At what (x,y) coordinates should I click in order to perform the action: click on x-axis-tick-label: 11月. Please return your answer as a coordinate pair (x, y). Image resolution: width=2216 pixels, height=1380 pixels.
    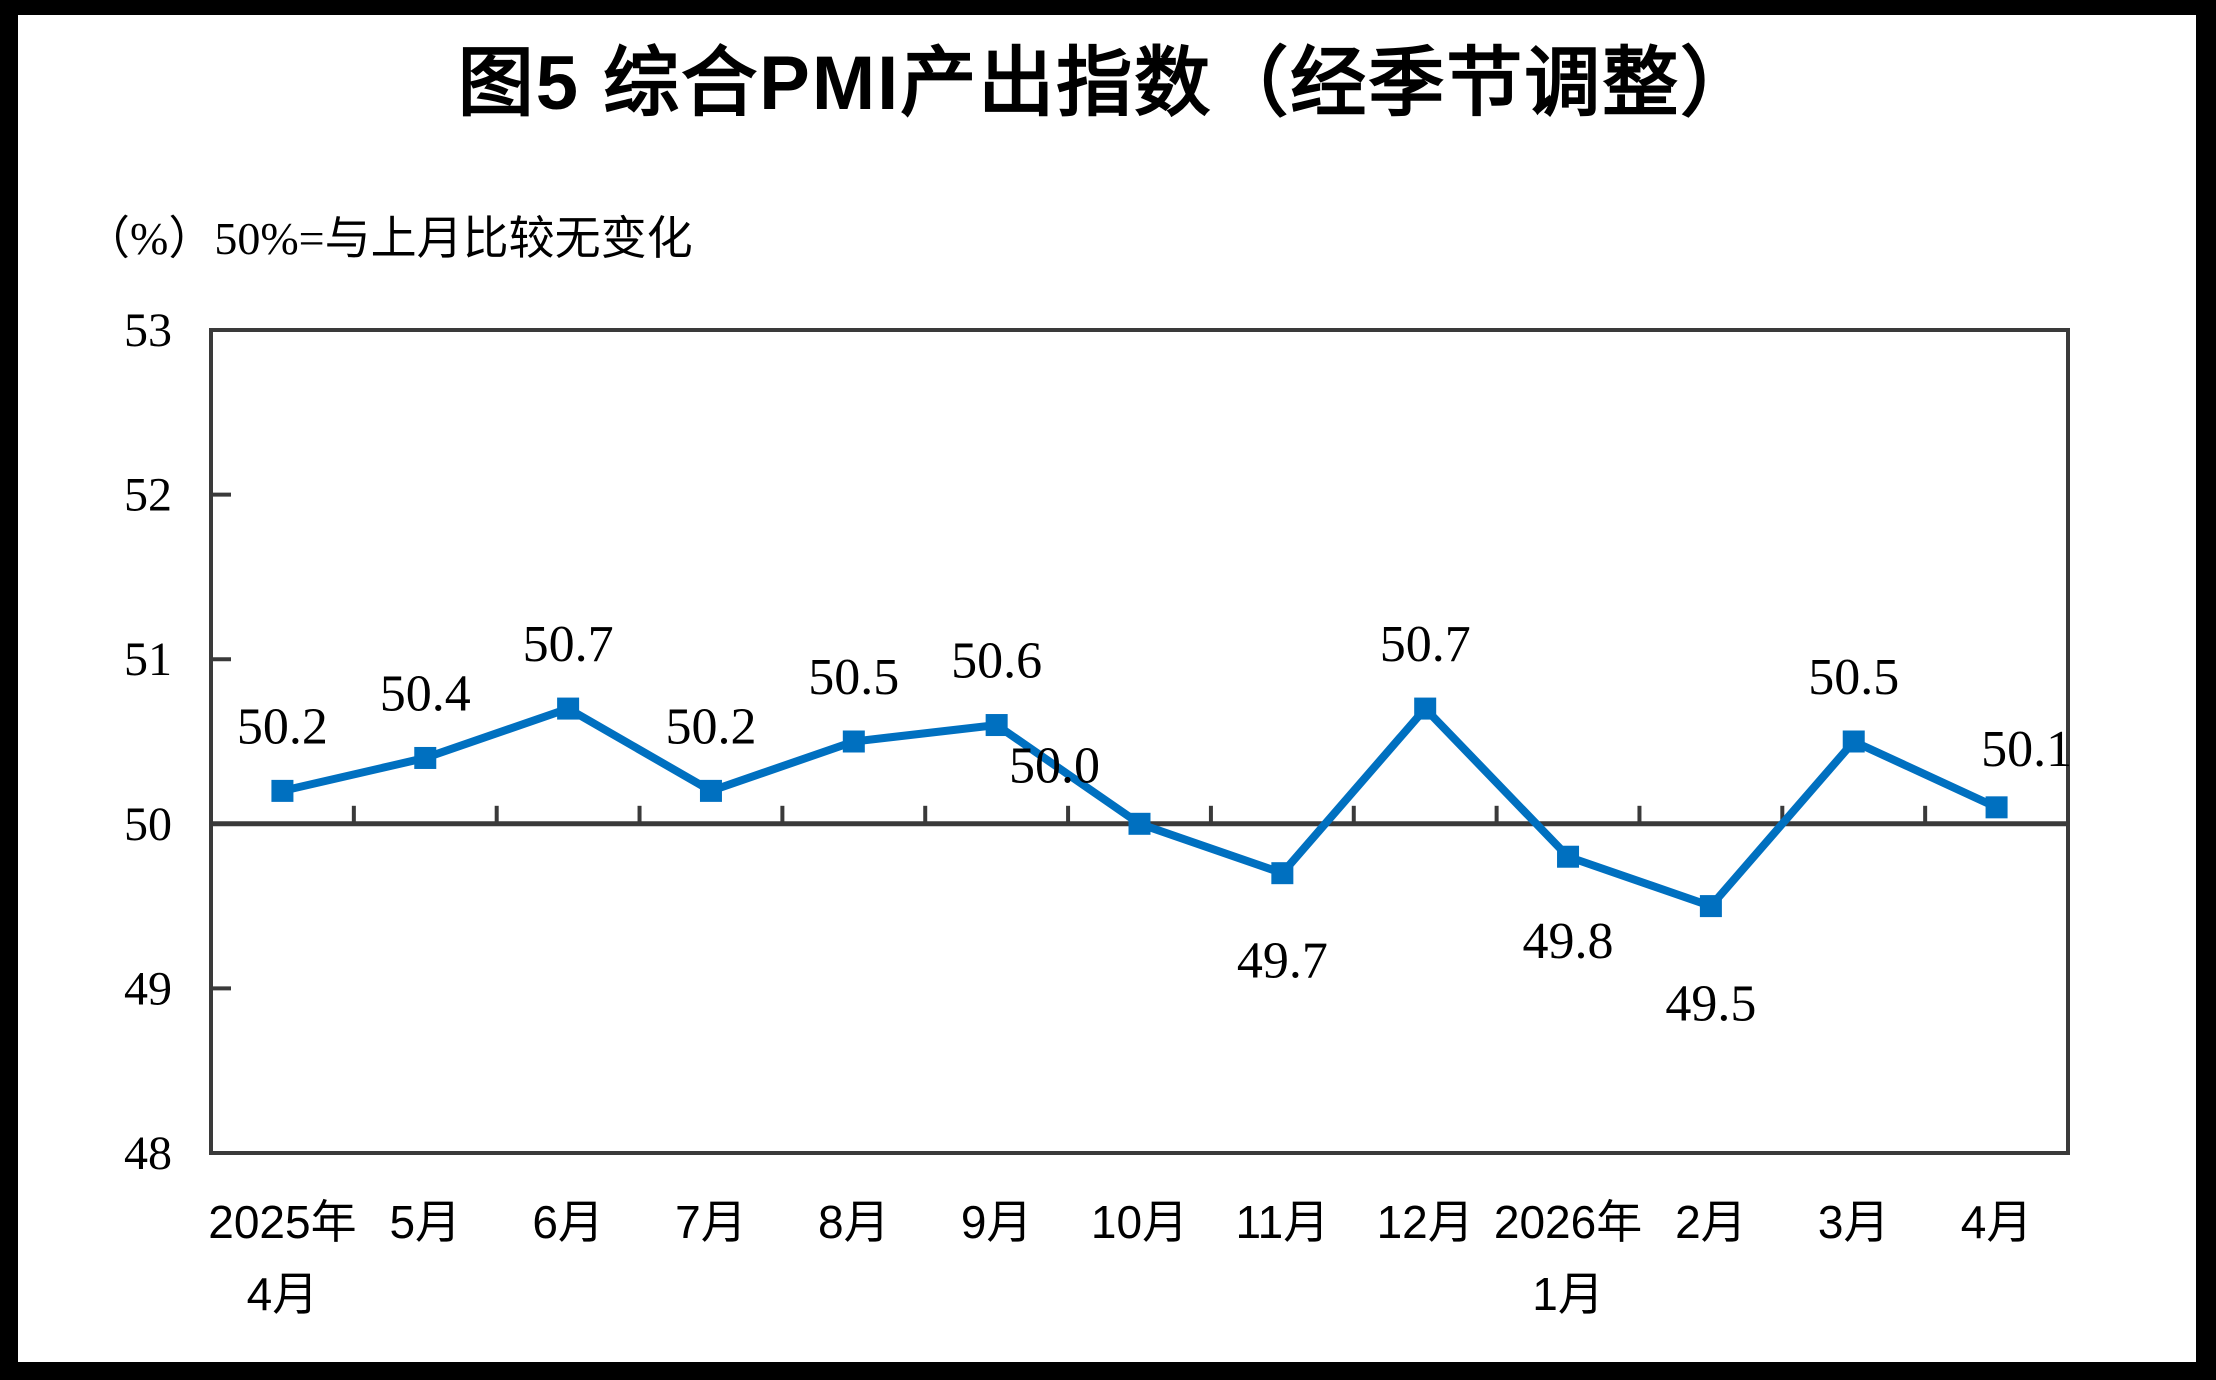
    Looking at the image, I should click on (1282, 1222).